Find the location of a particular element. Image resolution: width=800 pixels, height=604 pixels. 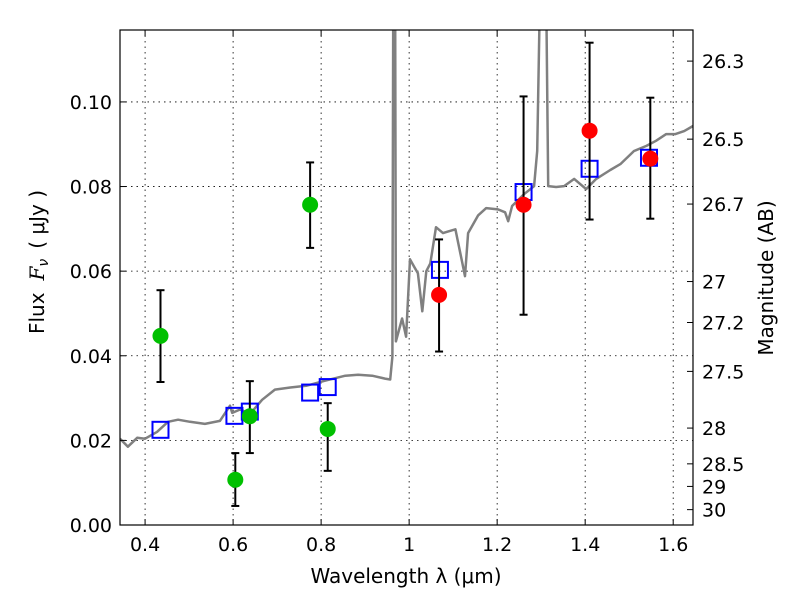

y2-tick-label: 27 is located at coordinates (714, 283).